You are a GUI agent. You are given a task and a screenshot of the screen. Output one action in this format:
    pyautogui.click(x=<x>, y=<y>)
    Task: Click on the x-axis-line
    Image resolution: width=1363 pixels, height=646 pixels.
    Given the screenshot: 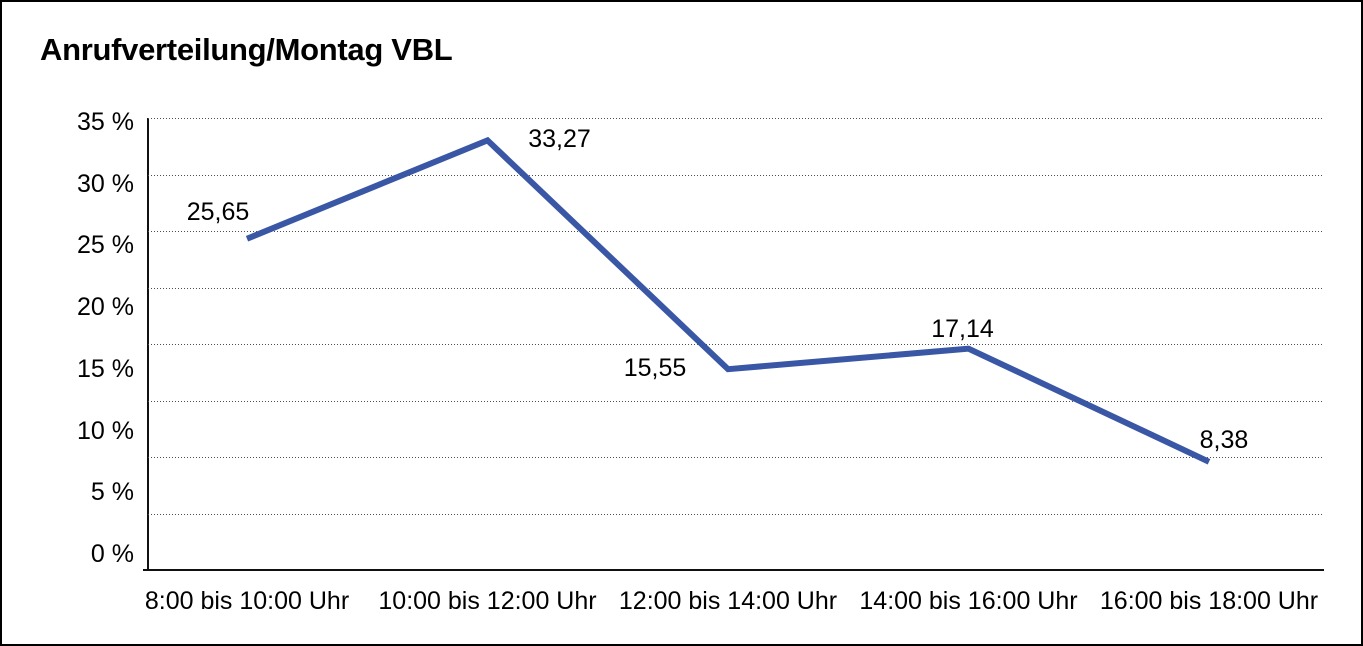 What is the action you would take?
    pyautogui.click(x=733, y=570)
    